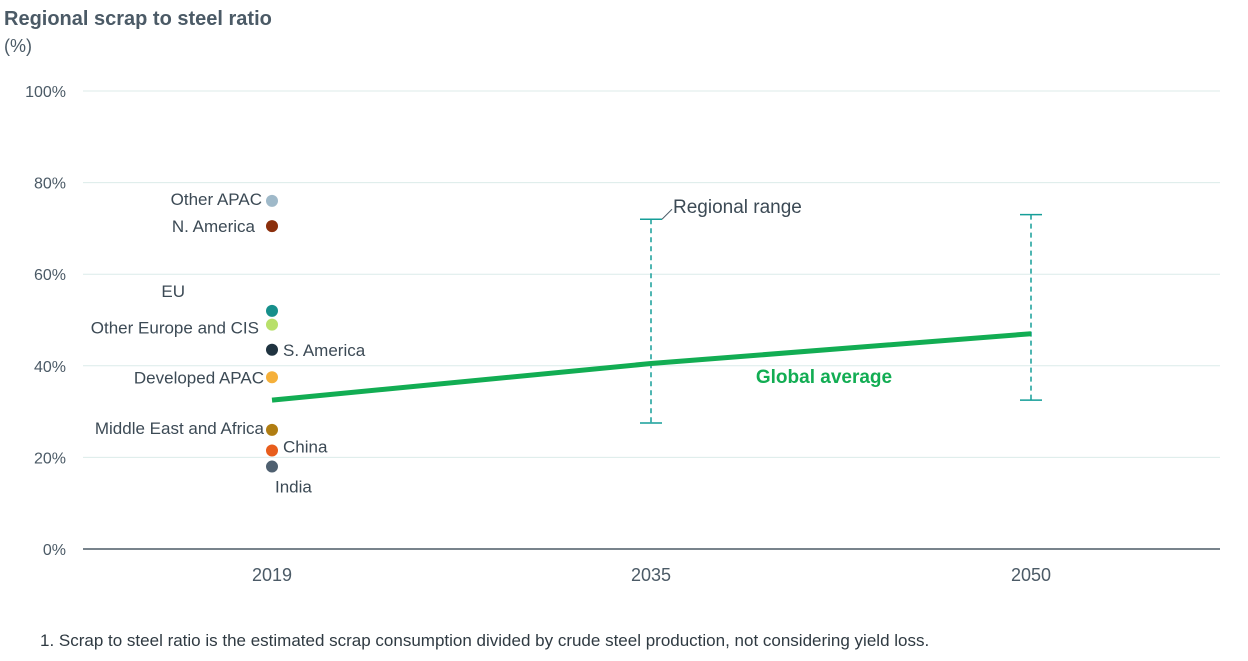 This screenshot has width=1248, height=661. Describe the element at coordinates (175, 328) in the screenshot. I see `region-label: Other Europe and CIS` at that location.